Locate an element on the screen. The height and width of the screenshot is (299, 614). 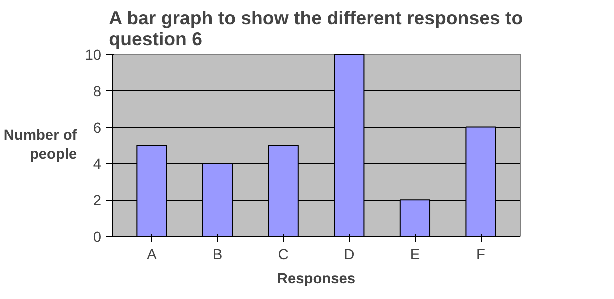
x-tick-label: E is located at coordinates (415, 256).